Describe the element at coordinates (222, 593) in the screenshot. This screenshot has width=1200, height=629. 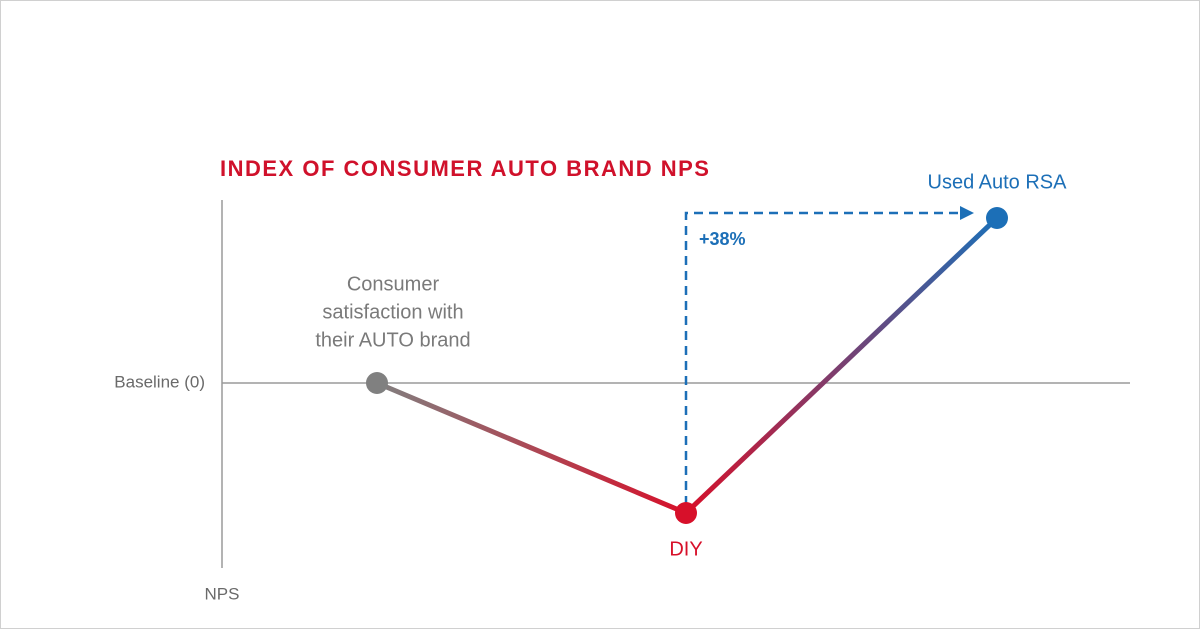
I see `y-axis-label: NPS` at that location.